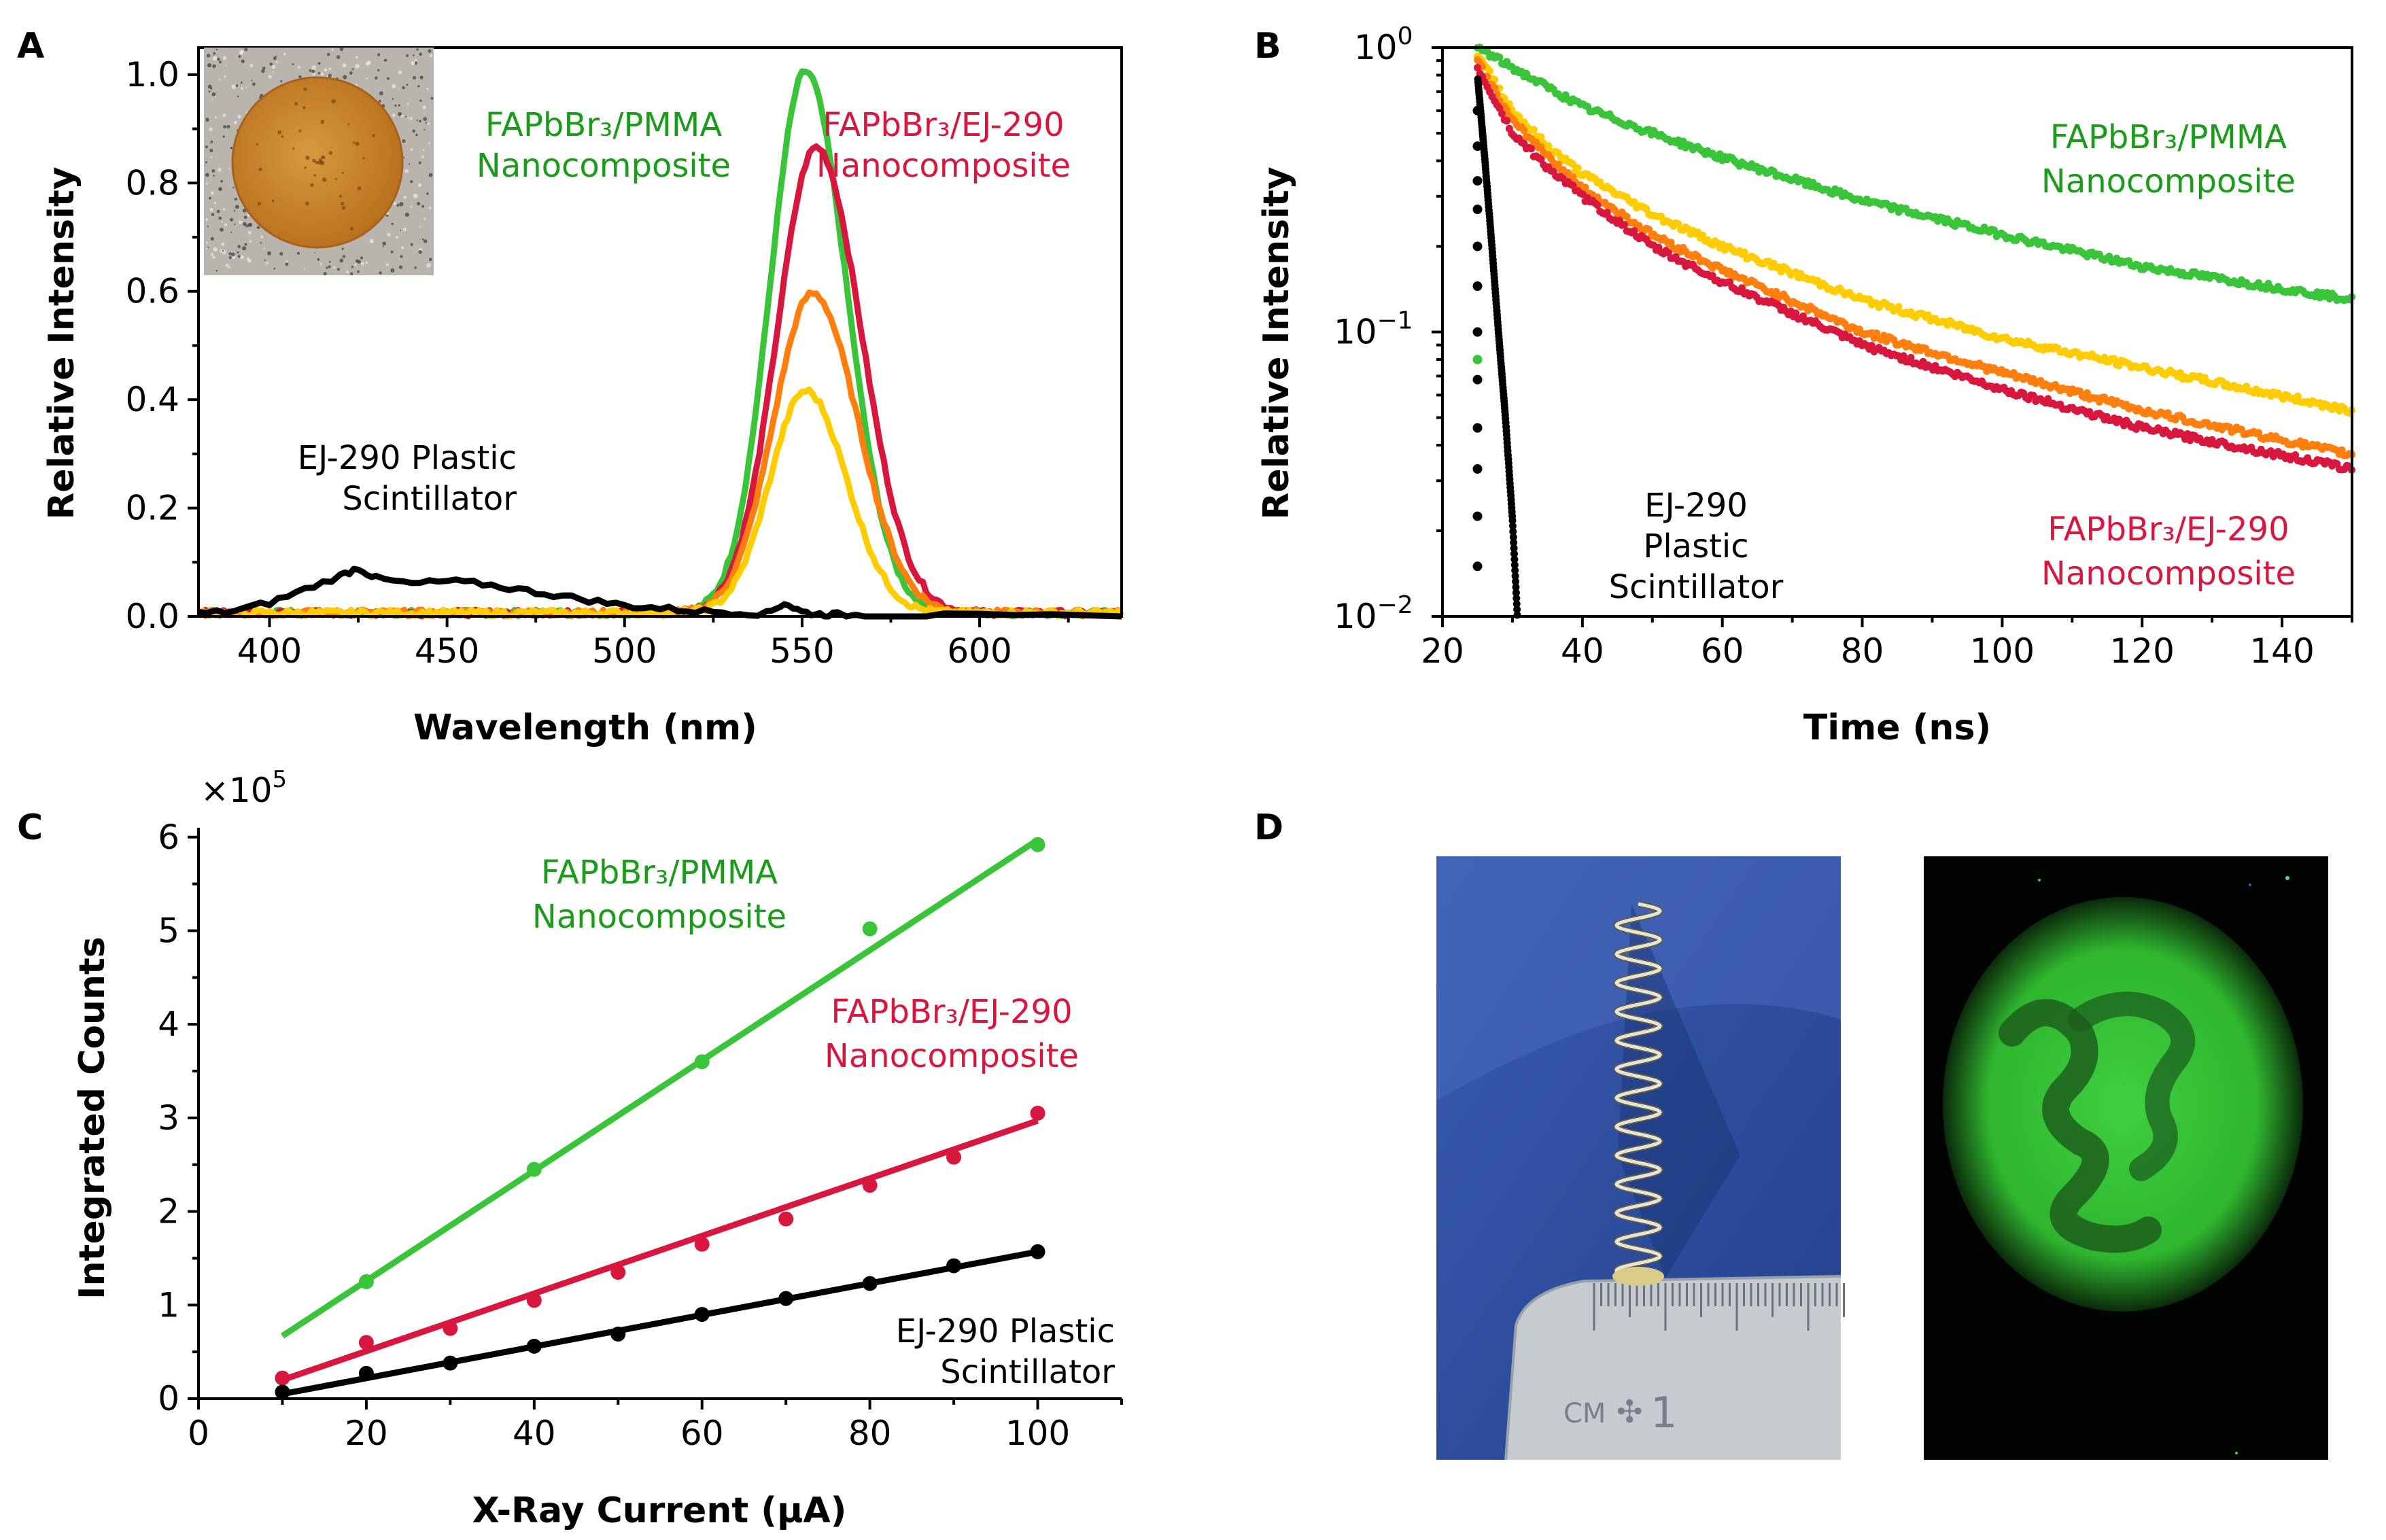 The height and width of the screenshot is (1540, 2386). Describe the element at coordinates (534, 1434) in the screenshot. I see `c-xtick-label: 40` at that location.